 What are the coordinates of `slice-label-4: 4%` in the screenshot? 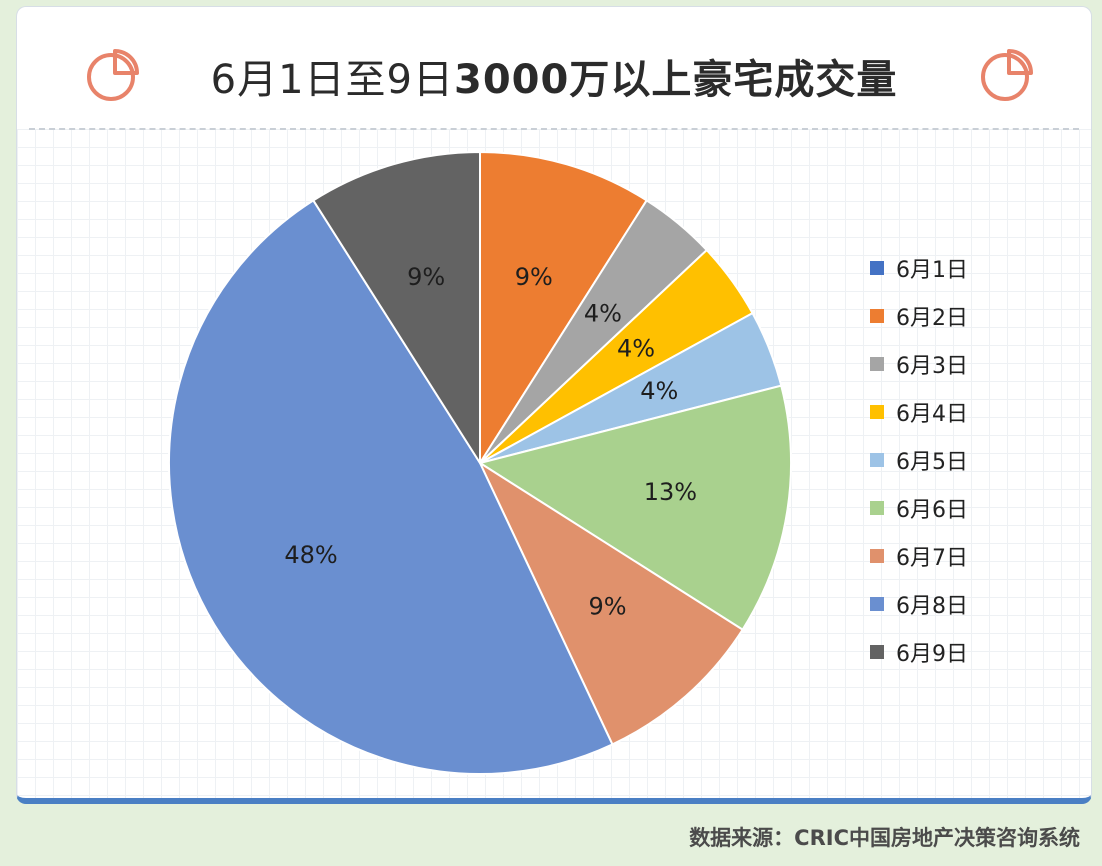 It's located at (636, 349).